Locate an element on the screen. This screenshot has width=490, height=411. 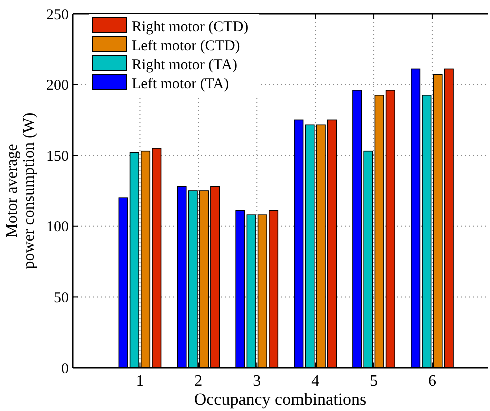
y-tick-label: 250 is located at coordinates (57, 15).